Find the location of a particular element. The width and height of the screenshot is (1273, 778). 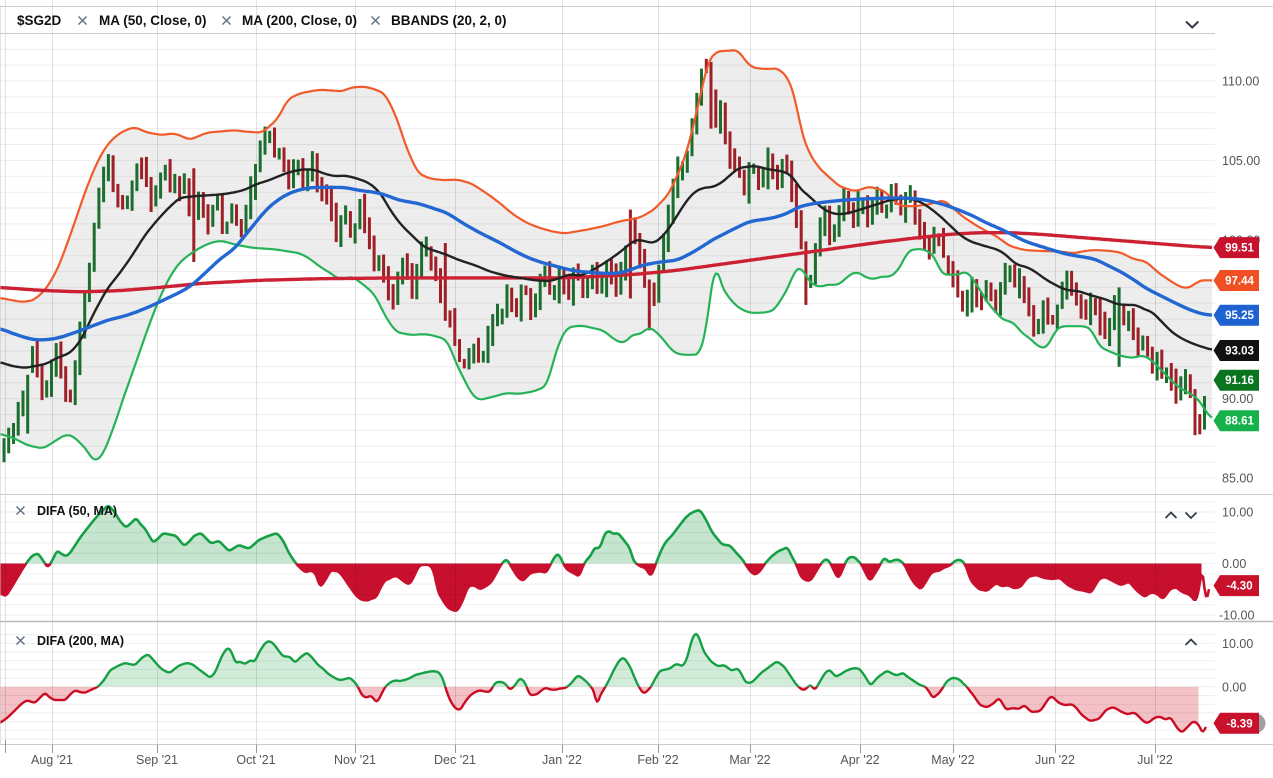

svg-text: 105.00 is located at coordinates (1241, 161).